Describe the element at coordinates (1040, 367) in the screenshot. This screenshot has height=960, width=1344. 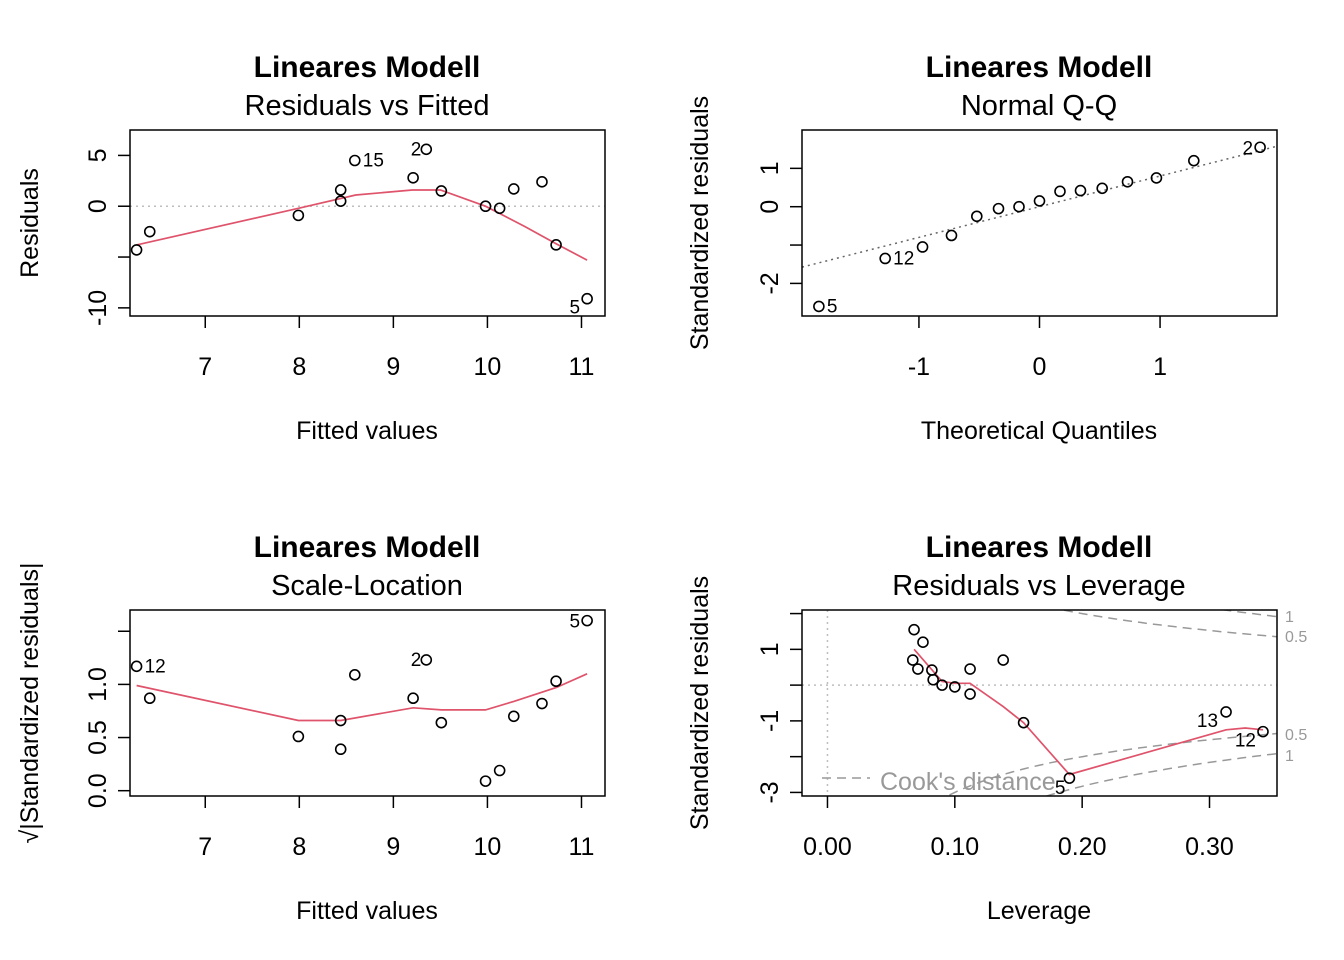
I see `x-tick-label: 0` at that location.